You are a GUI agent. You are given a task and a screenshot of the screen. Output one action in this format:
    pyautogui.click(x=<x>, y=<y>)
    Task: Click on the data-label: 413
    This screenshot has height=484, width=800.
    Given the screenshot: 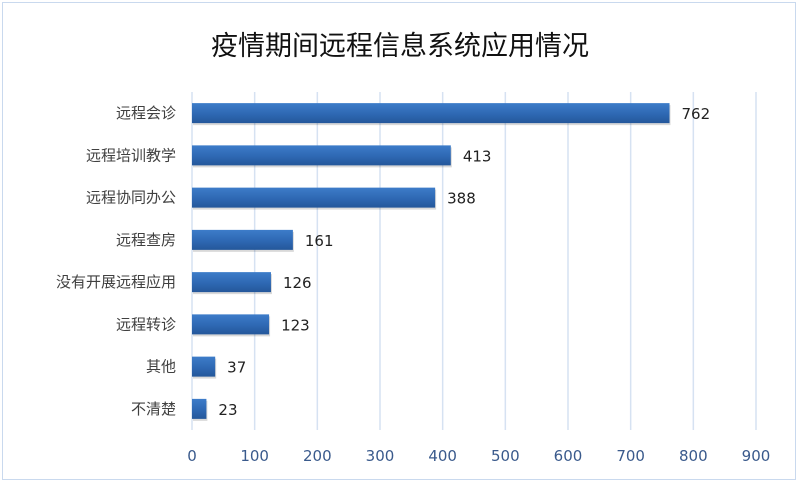 What is the action you would take?
    pyautogui.click(x=477, y=156)
    